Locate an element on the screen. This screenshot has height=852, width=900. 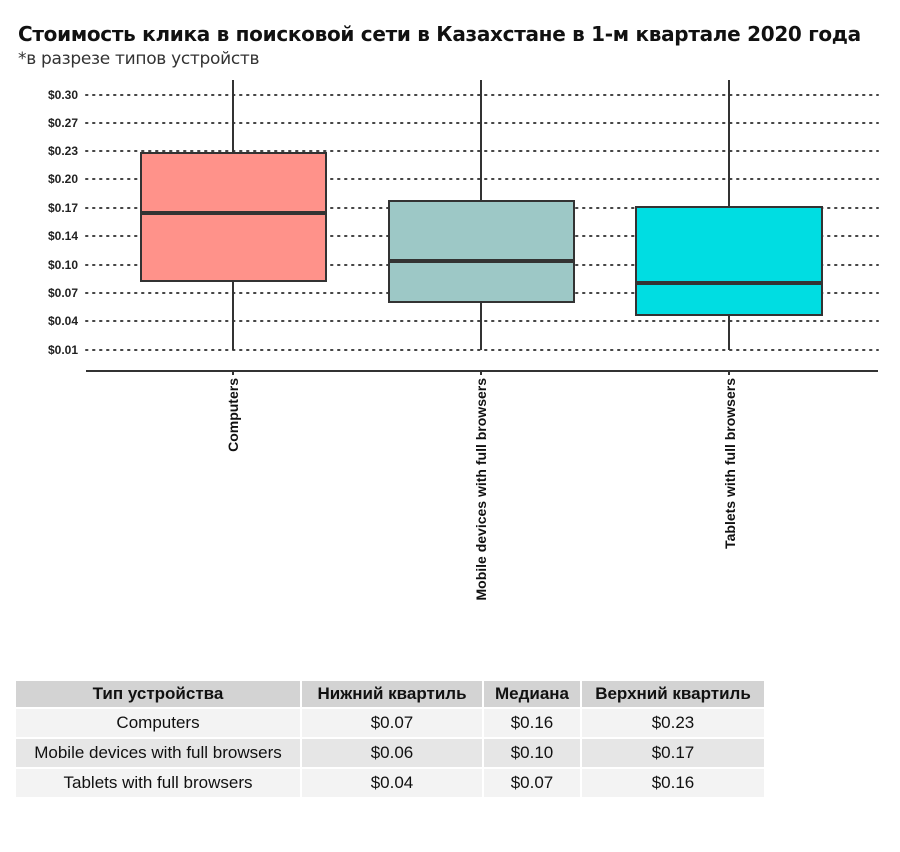
cell-median: $0.10 is located at coordinates (532, 753).